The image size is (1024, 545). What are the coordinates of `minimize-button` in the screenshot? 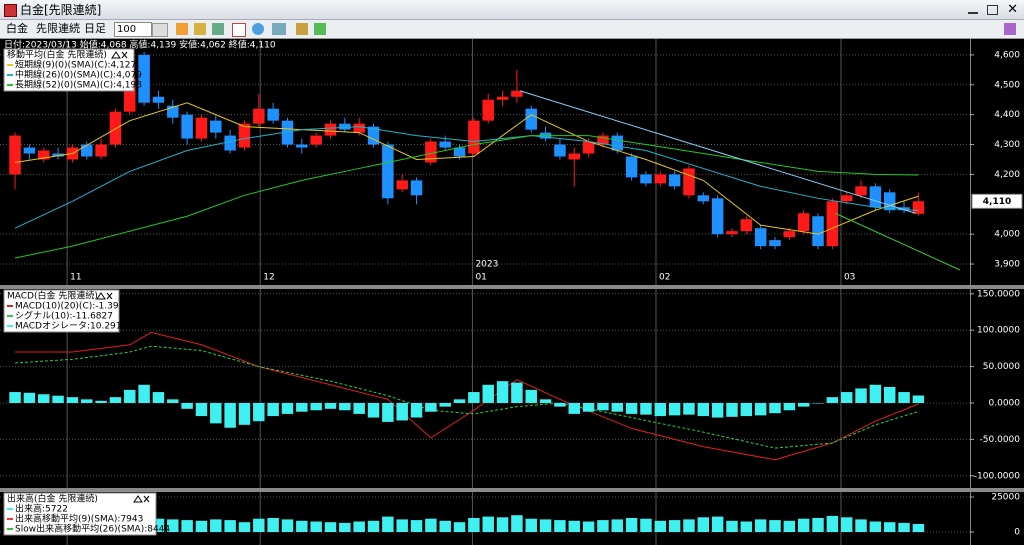 It's located at (973, 13).